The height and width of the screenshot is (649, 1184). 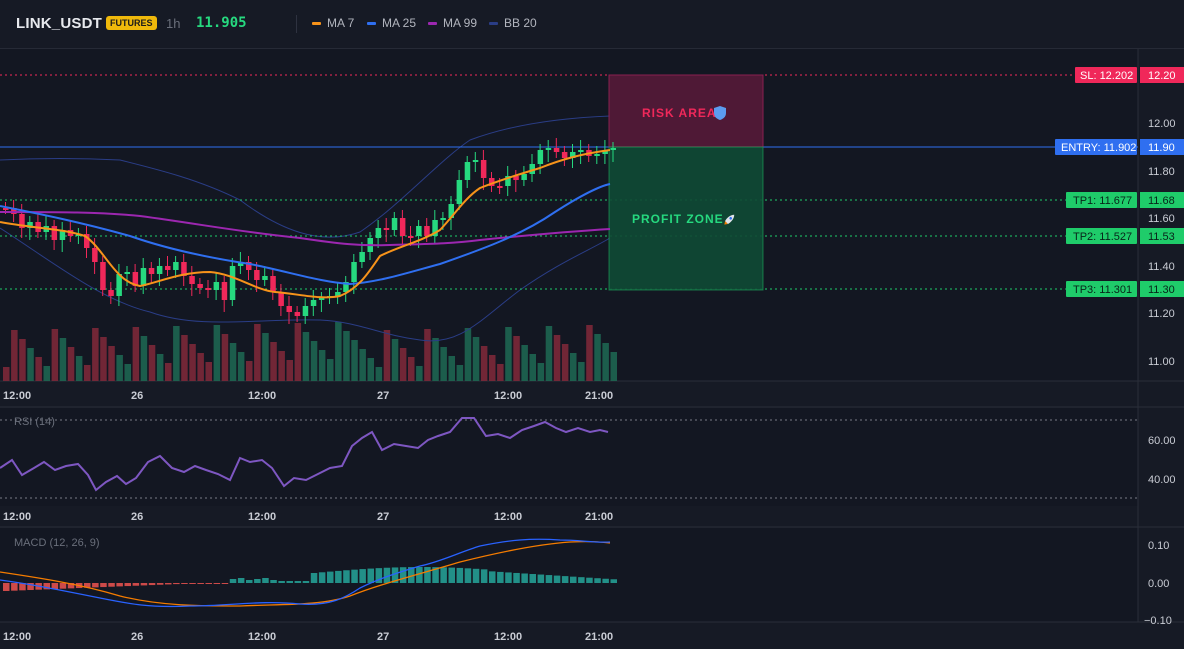 I want to click on sl-tag-label: SL: 12.202, so click(x=1106, y=76).